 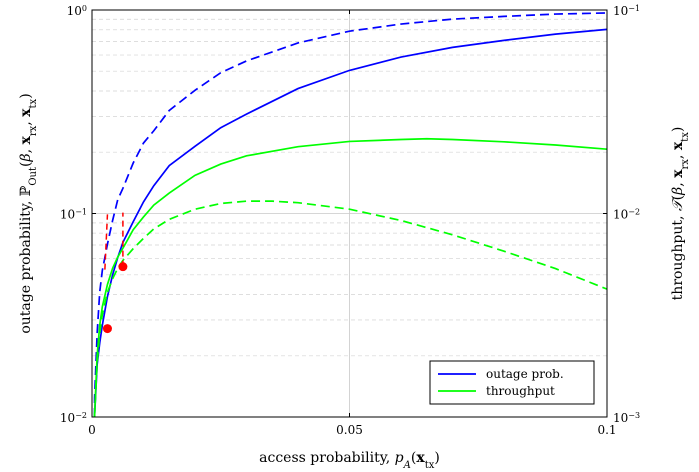 What do you see at coordinates (626, 418) in the screenshot?
I see `y-tick-label-right: 10⁻³` at bounding box center [626, 418].